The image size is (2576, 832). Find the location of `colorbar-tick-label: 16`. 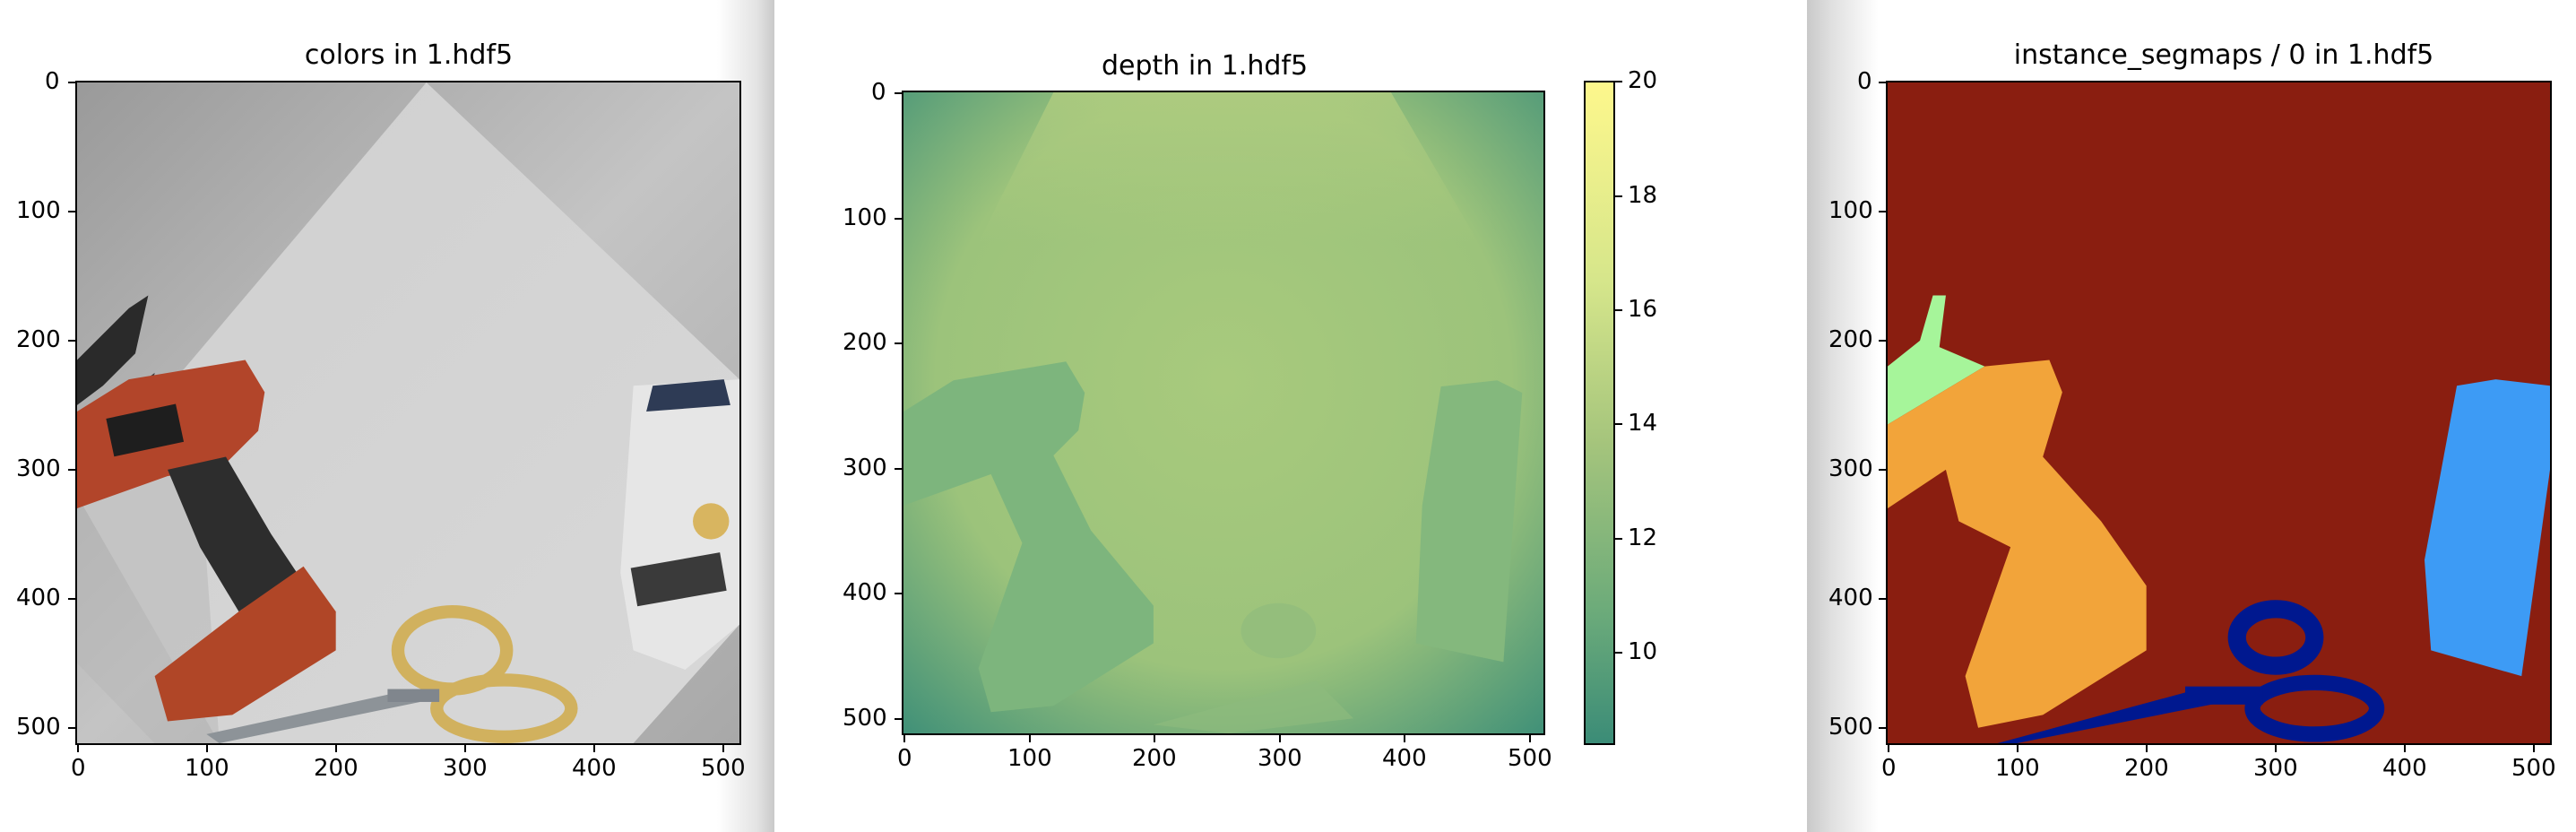

colorbar-tick-label: 16 is located at coordinates (1643, 309).